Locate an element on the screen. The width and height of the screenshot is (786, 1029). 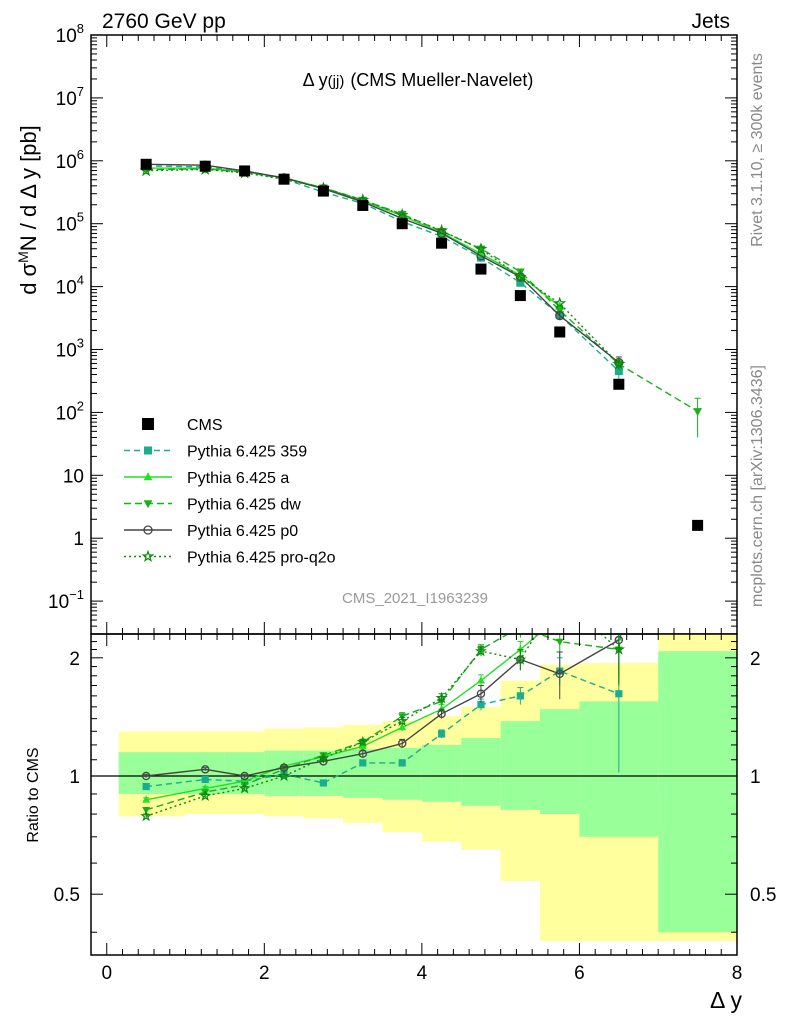
ratio-tick-label-left-2: 2 is located at coordinates (74, 659).